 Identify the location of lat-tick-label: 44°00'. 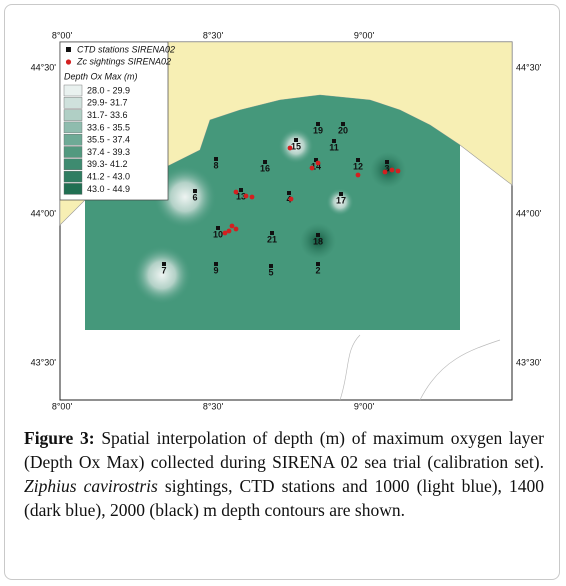
(529, 213).